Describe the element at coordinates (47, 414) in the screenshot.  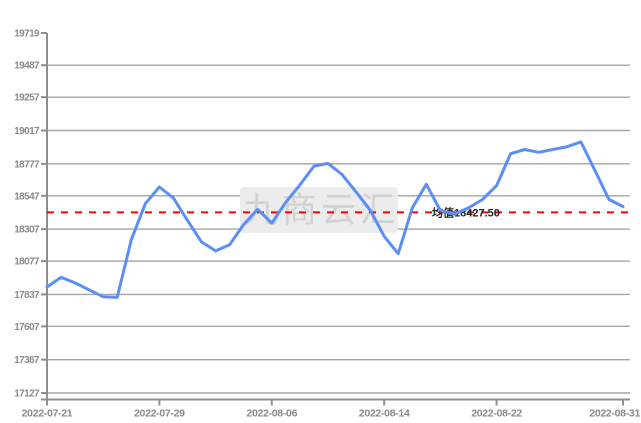
I see `x-axis-label: 2022-07-21` at that location.